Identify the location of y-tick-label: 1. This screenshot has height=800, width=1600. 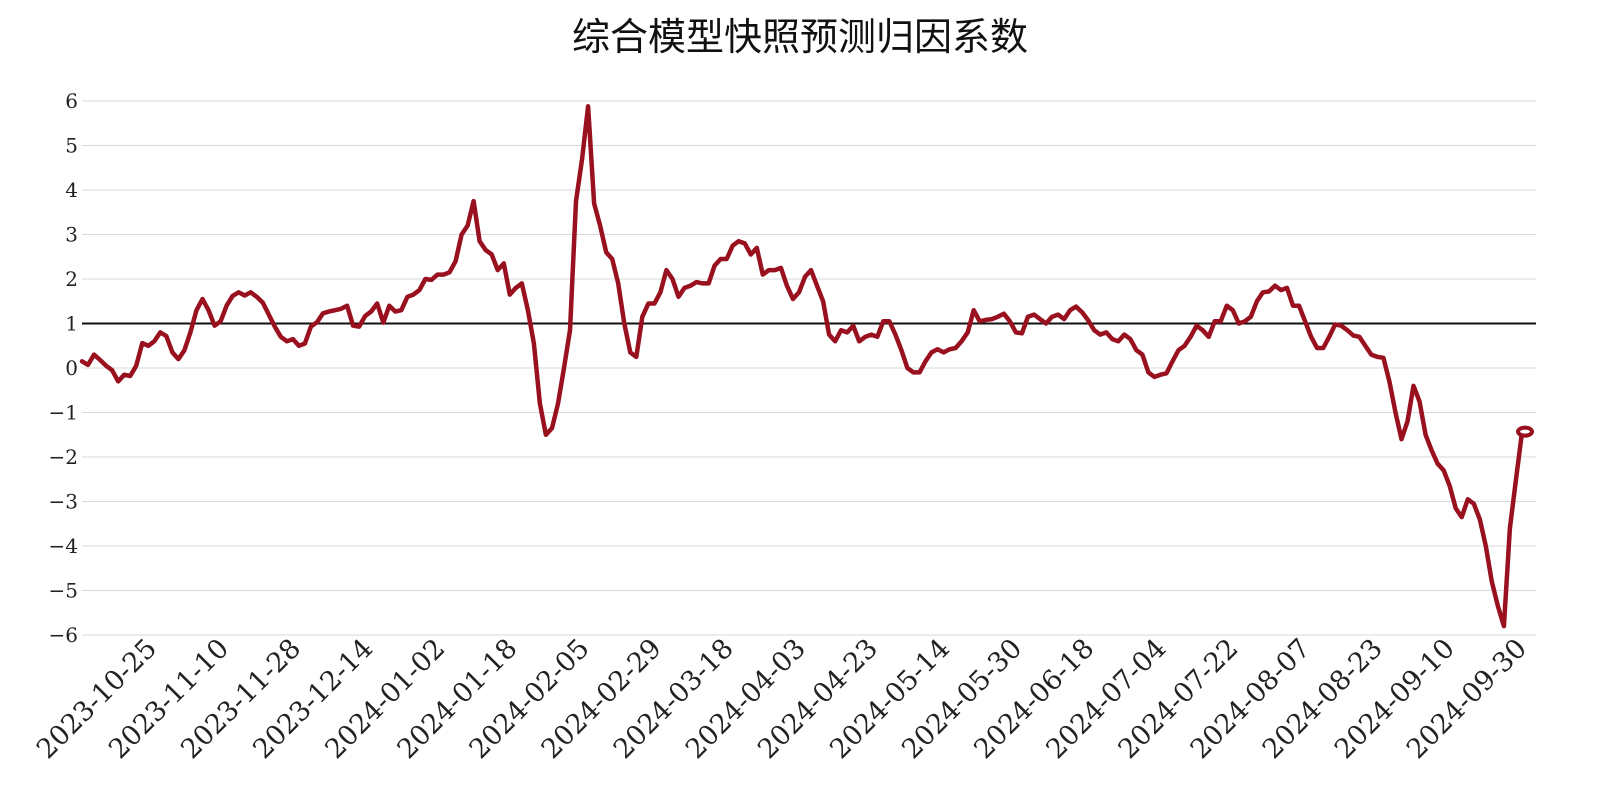
(71, 324).